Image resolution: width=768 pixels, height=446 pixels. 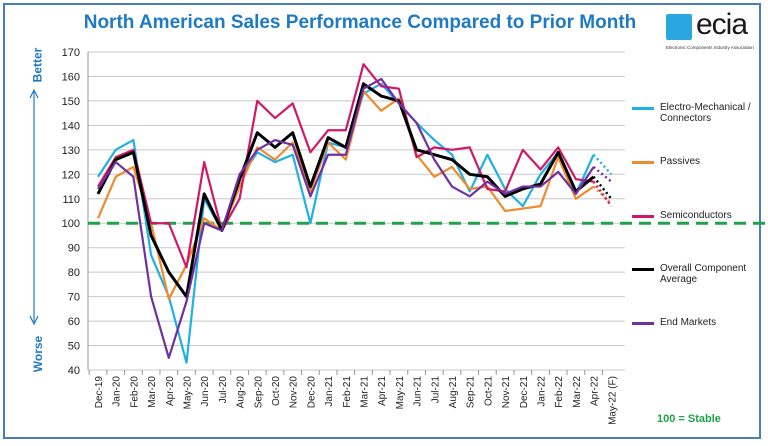 What do you see at coordinates (347, 392) in the screenshot?
I see `x-tick-label: Feb-21` at bounding box center [347, 392].